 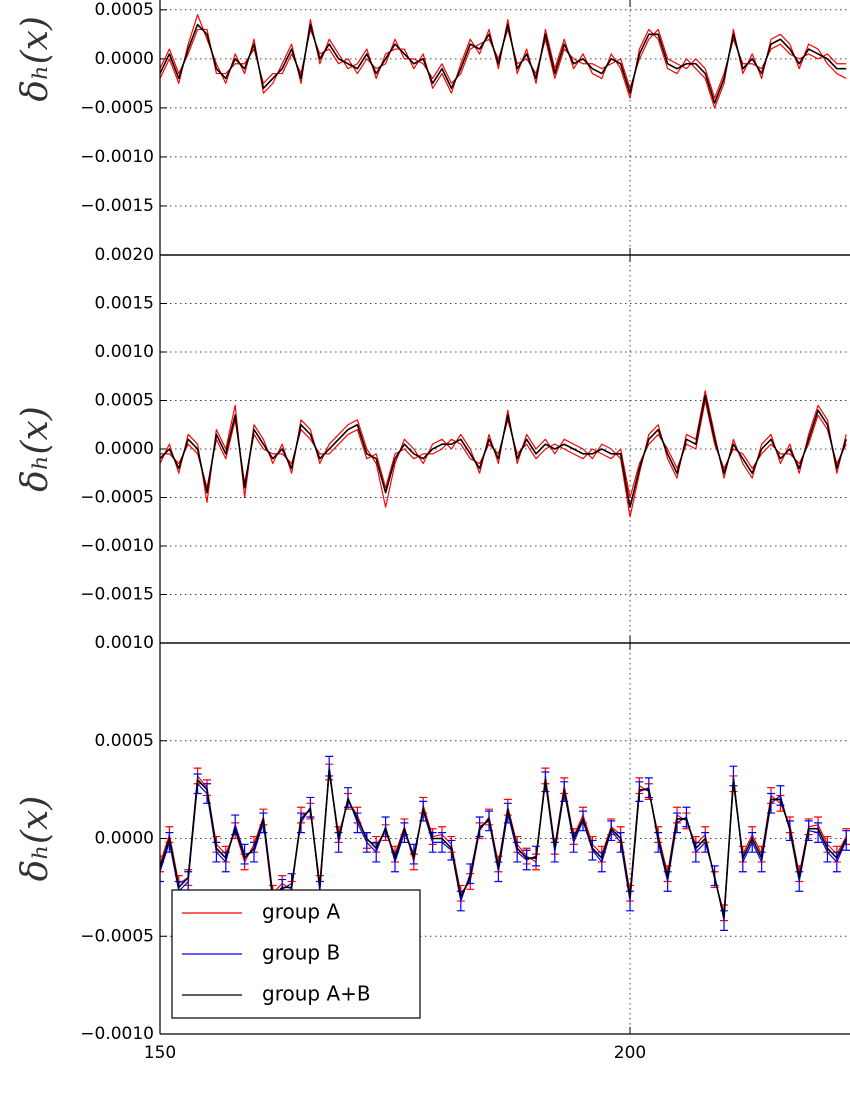 What do you see at coordinates (124, 304) in the screenshot?
I see `y-tick-label: 0.0015` at bounding box center [124, 304].